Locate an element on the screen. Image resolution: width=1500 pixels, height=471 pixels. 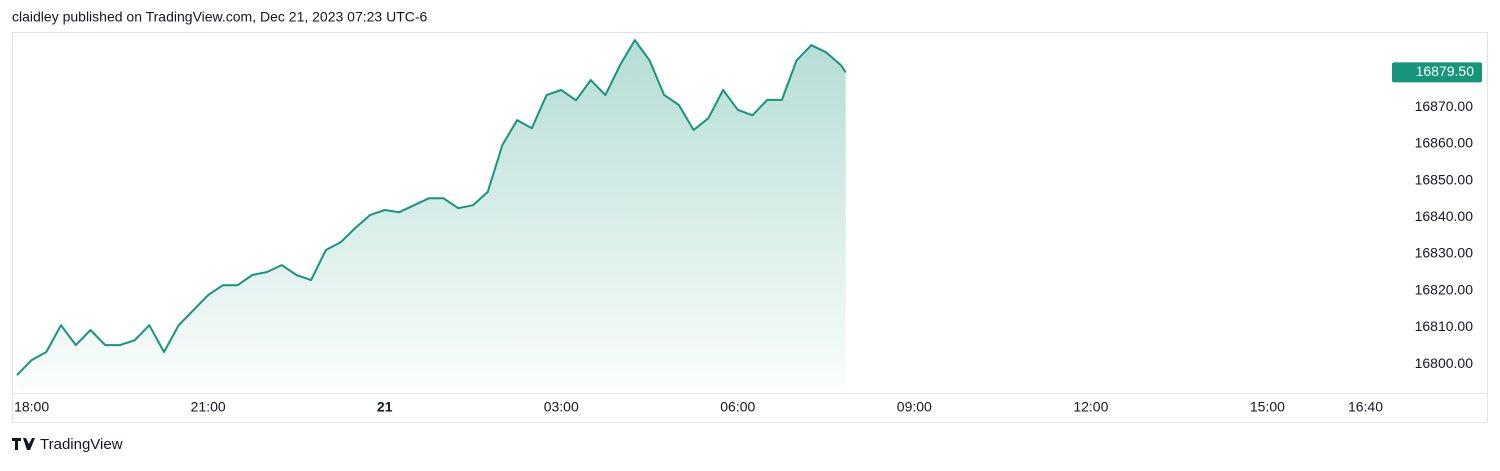
x-tick-label: 21 is located at coordinates (385, 407).